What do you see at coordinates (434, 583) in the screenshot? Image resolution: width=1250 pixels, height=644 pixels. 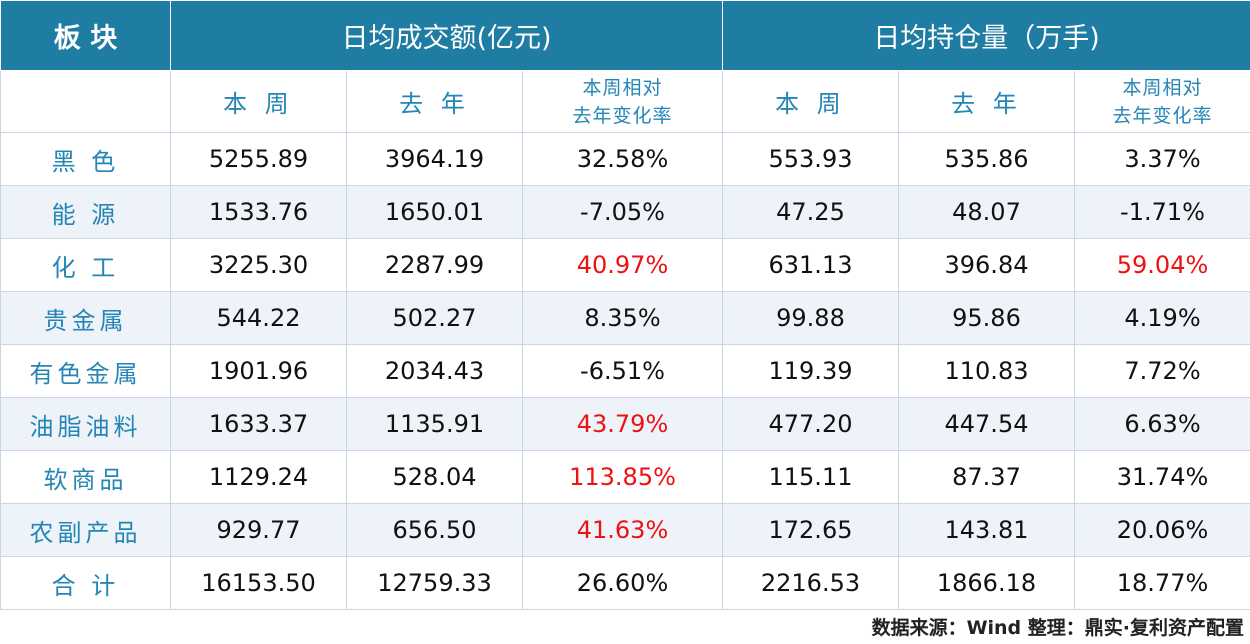 I see `turnover-last-year-cell: 12759.33` at bounding box center [434, 583].